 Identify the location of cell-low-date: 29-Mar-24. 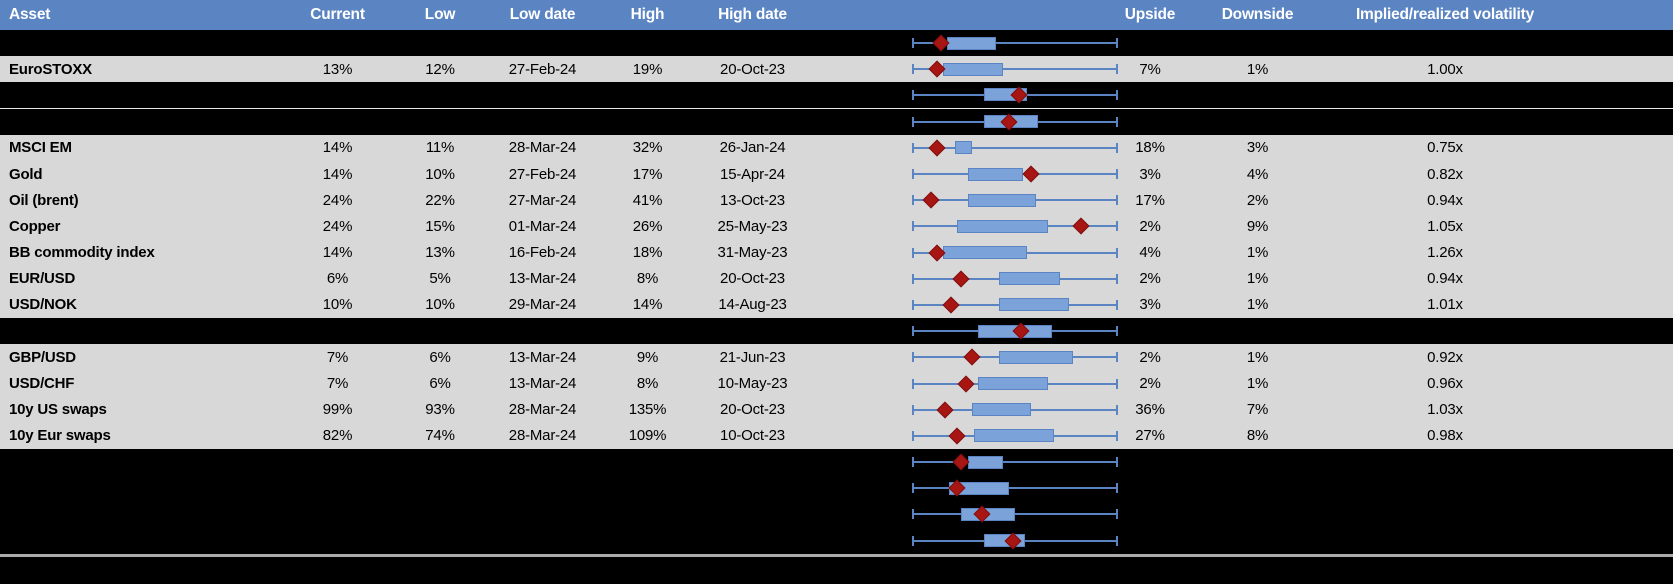
(542, 305).